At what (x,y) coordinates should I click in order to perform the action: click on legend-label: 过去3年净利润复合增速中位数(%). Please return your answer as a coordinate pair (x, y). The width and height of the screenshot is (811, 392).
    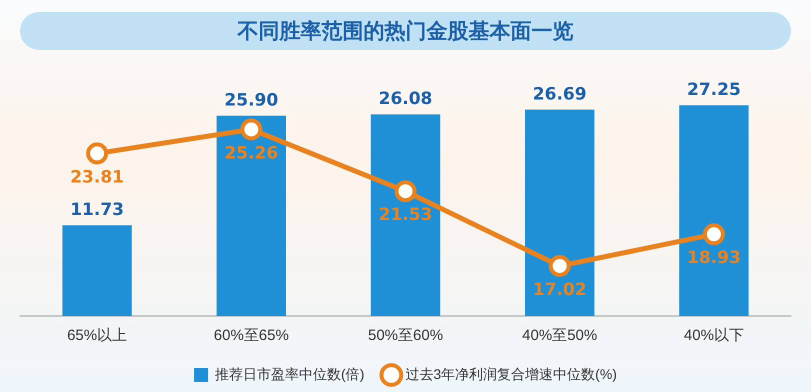
    Looking at the image, I should click on (511, 374).